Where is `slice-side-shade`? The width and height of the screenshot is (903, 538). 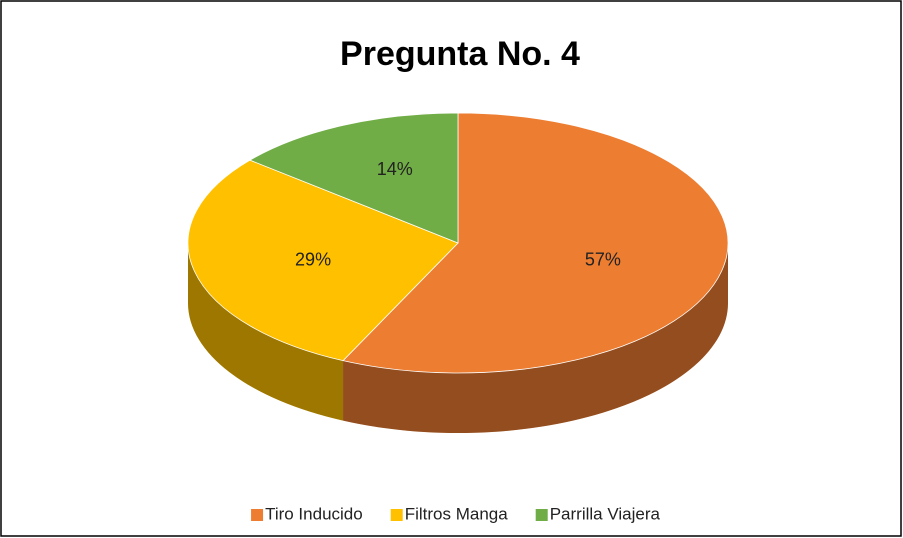 slice-side-shade is located at coordinates (266, 332).